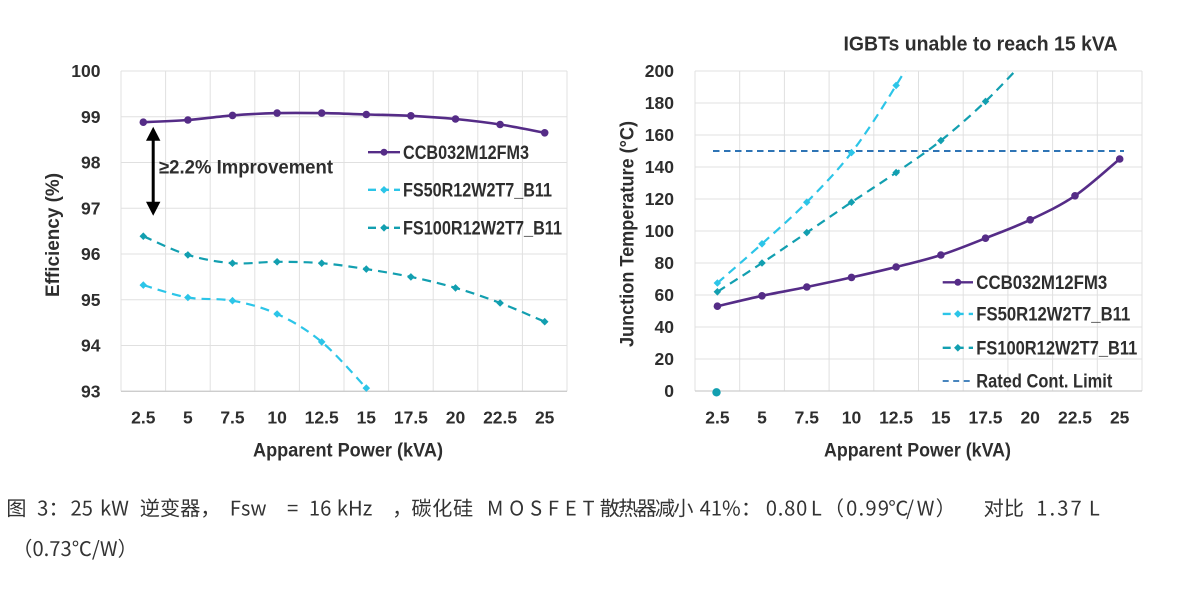 The width and height of the screenshot is (1178, 592). I want to click on svg-text: 80, so click(665, 263).